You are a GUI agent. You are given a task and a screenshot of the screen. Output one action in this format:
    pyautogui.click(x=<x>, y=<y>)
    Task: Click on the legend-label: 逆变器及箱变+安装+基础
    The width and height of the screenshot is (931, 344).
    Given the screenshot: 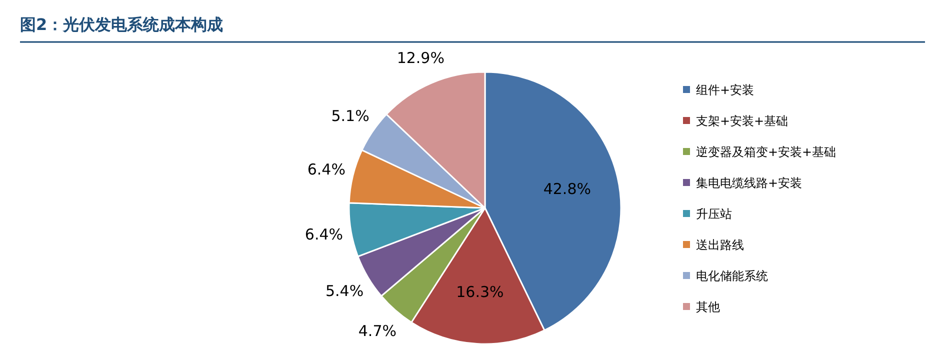 What is the action you would take?
    pyautogui.click(x=766, y=152)
    